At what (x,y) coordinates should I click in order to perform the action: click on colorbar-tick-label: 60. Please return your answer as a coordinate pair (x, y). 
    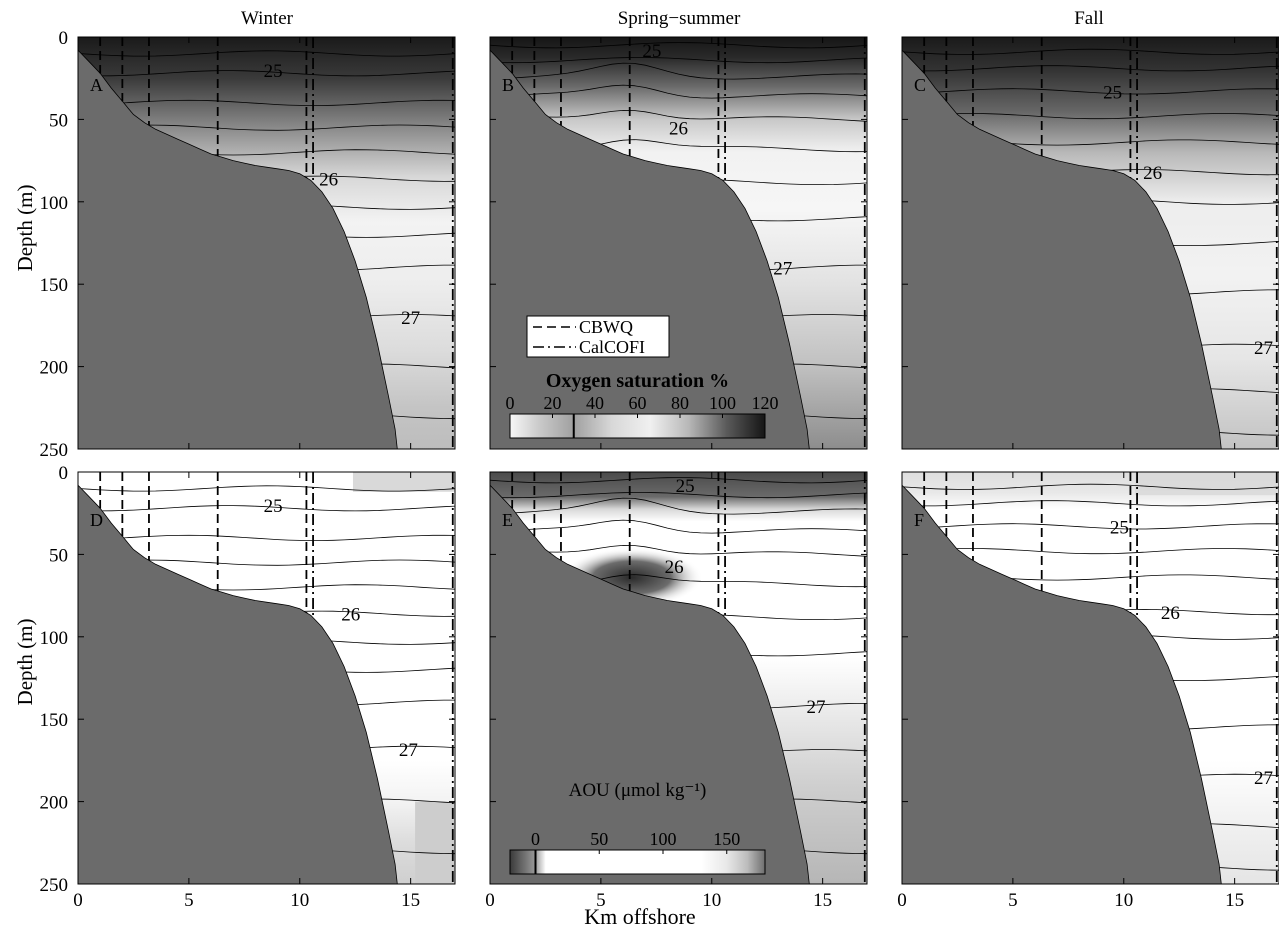
    Looking at the image, I should click on (638, 403).